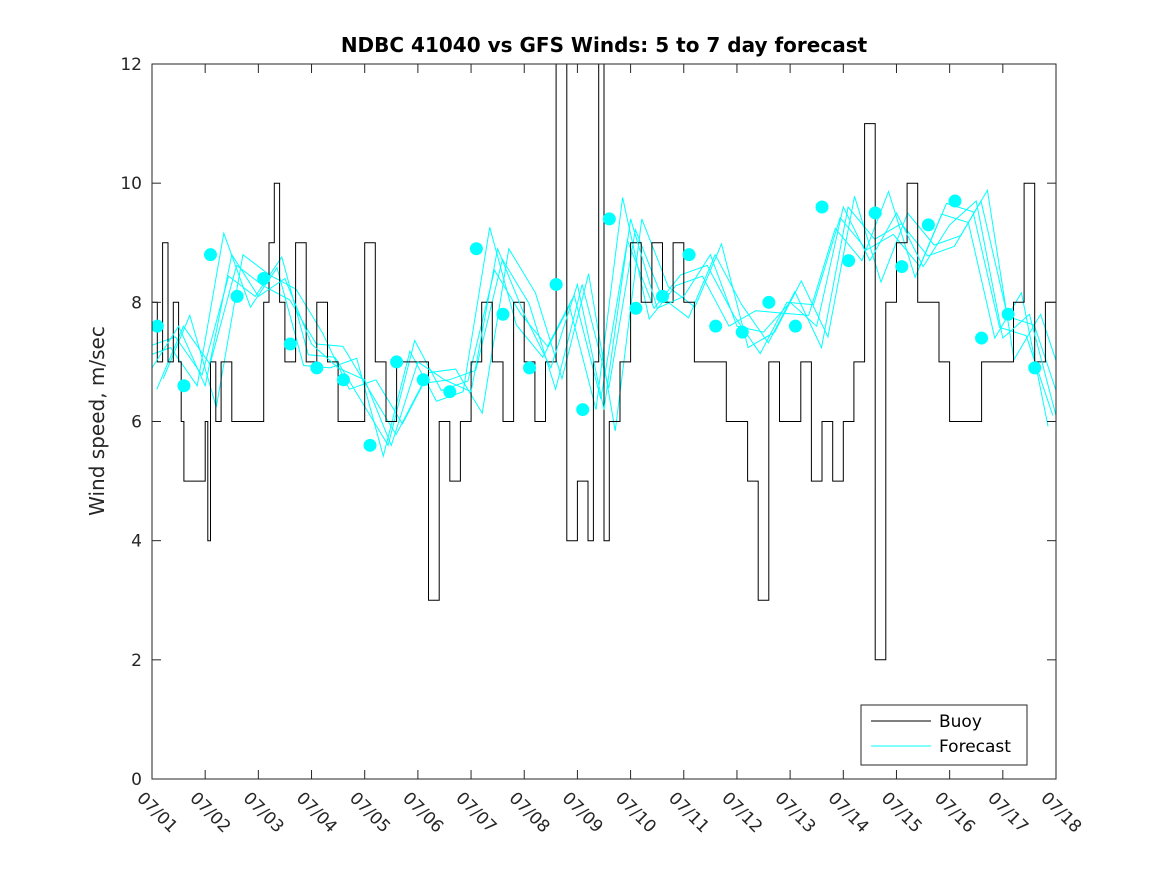  What do you see at coordinates (136, 780) in the screenshot?
I see `y-tick-label: 0` at bounding box center [136, 780].